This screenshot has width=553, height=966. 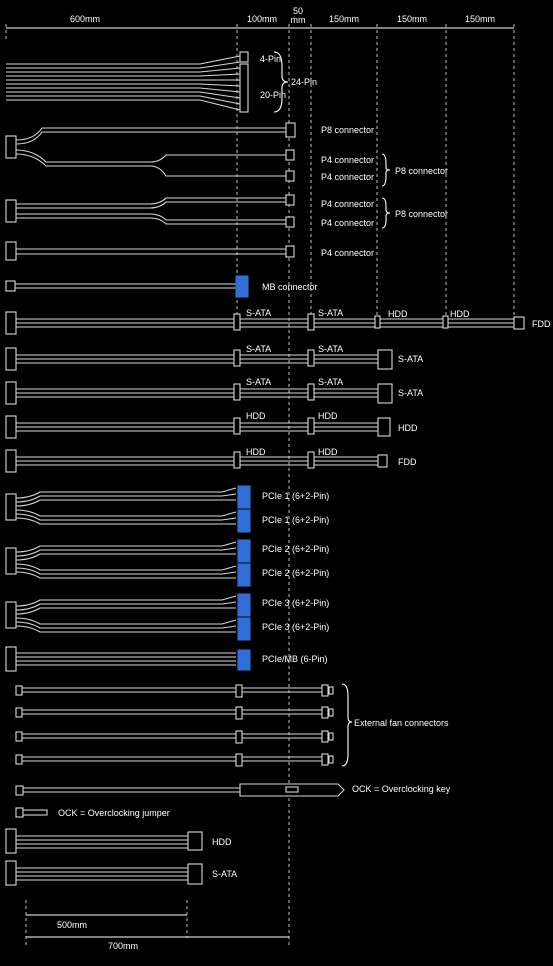 What do you see at coordinates (258, 349) in the screenshot?
I see `sata-label-3: S-ATA` at bounding box center [258, 349].